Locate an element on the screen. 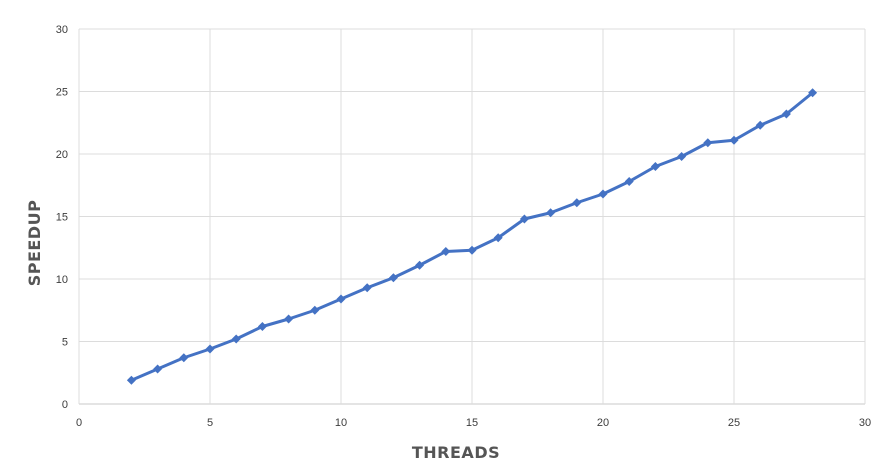 This screenshot has width=889, height=471. x-tick-label: 10 is located at coordinates (341, 423).